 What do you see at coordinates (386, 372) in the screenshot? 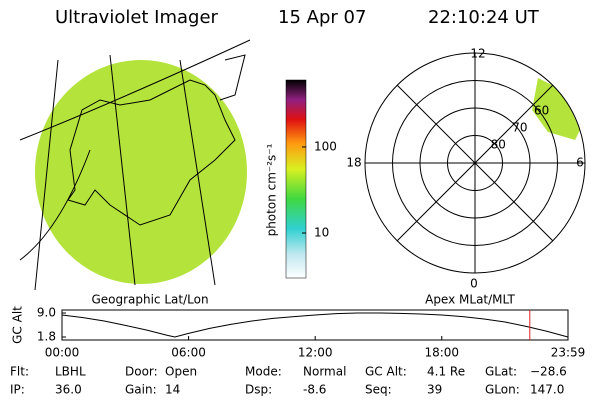
I see `status-label: GC Alt:` at bounding box center [386, 372].